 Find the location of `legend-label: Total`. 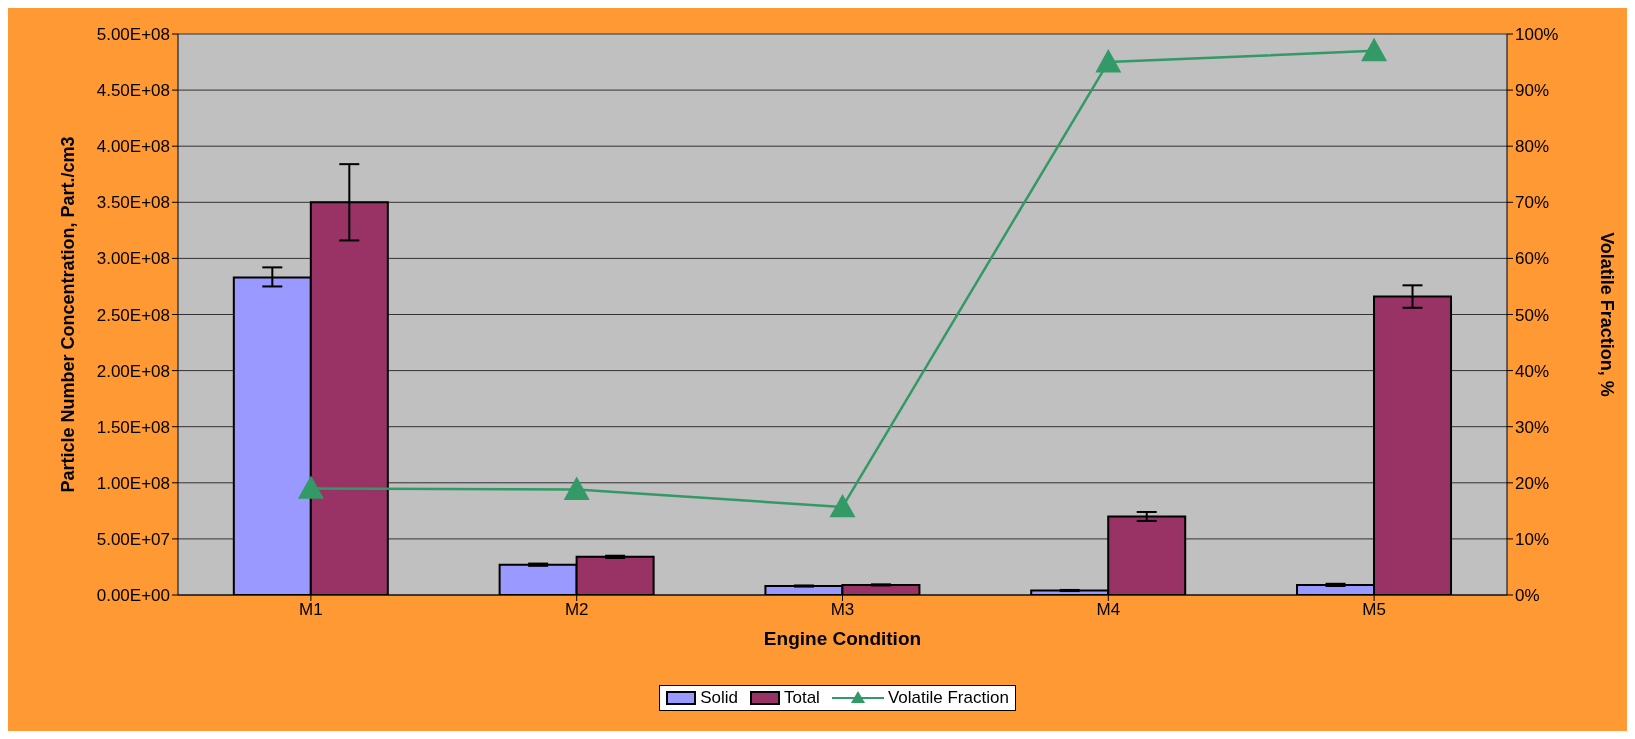

legend-label: Total is located at coordinates (801, 698).